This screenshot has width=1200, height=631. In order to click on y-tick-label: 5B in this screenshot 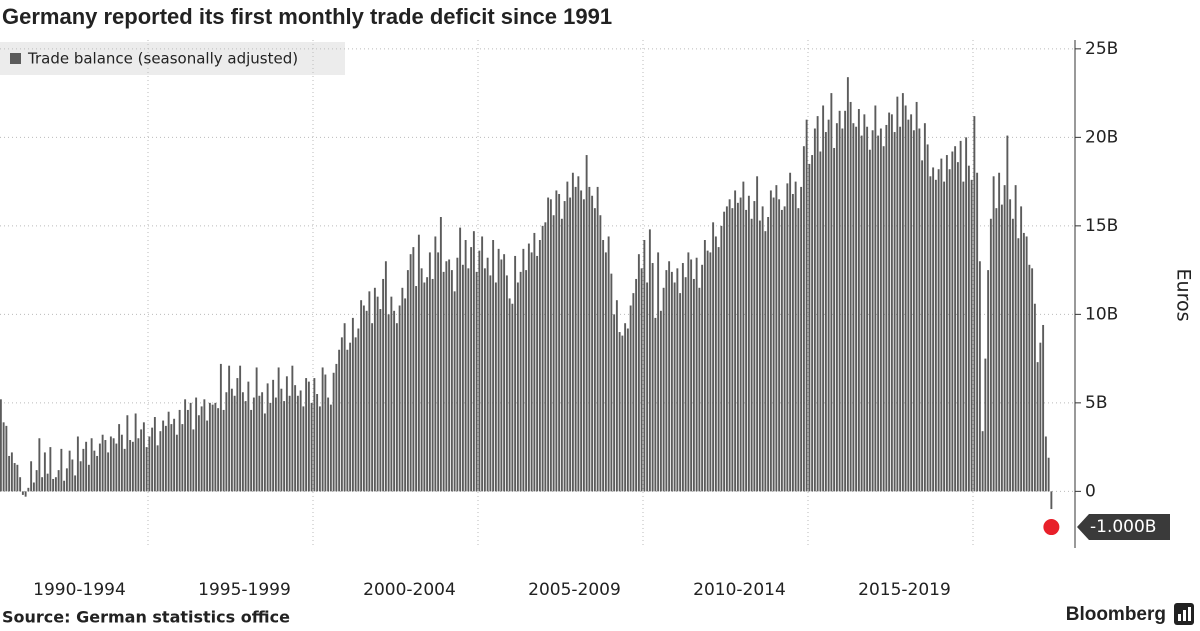, I will do `click(1096, 403)`.